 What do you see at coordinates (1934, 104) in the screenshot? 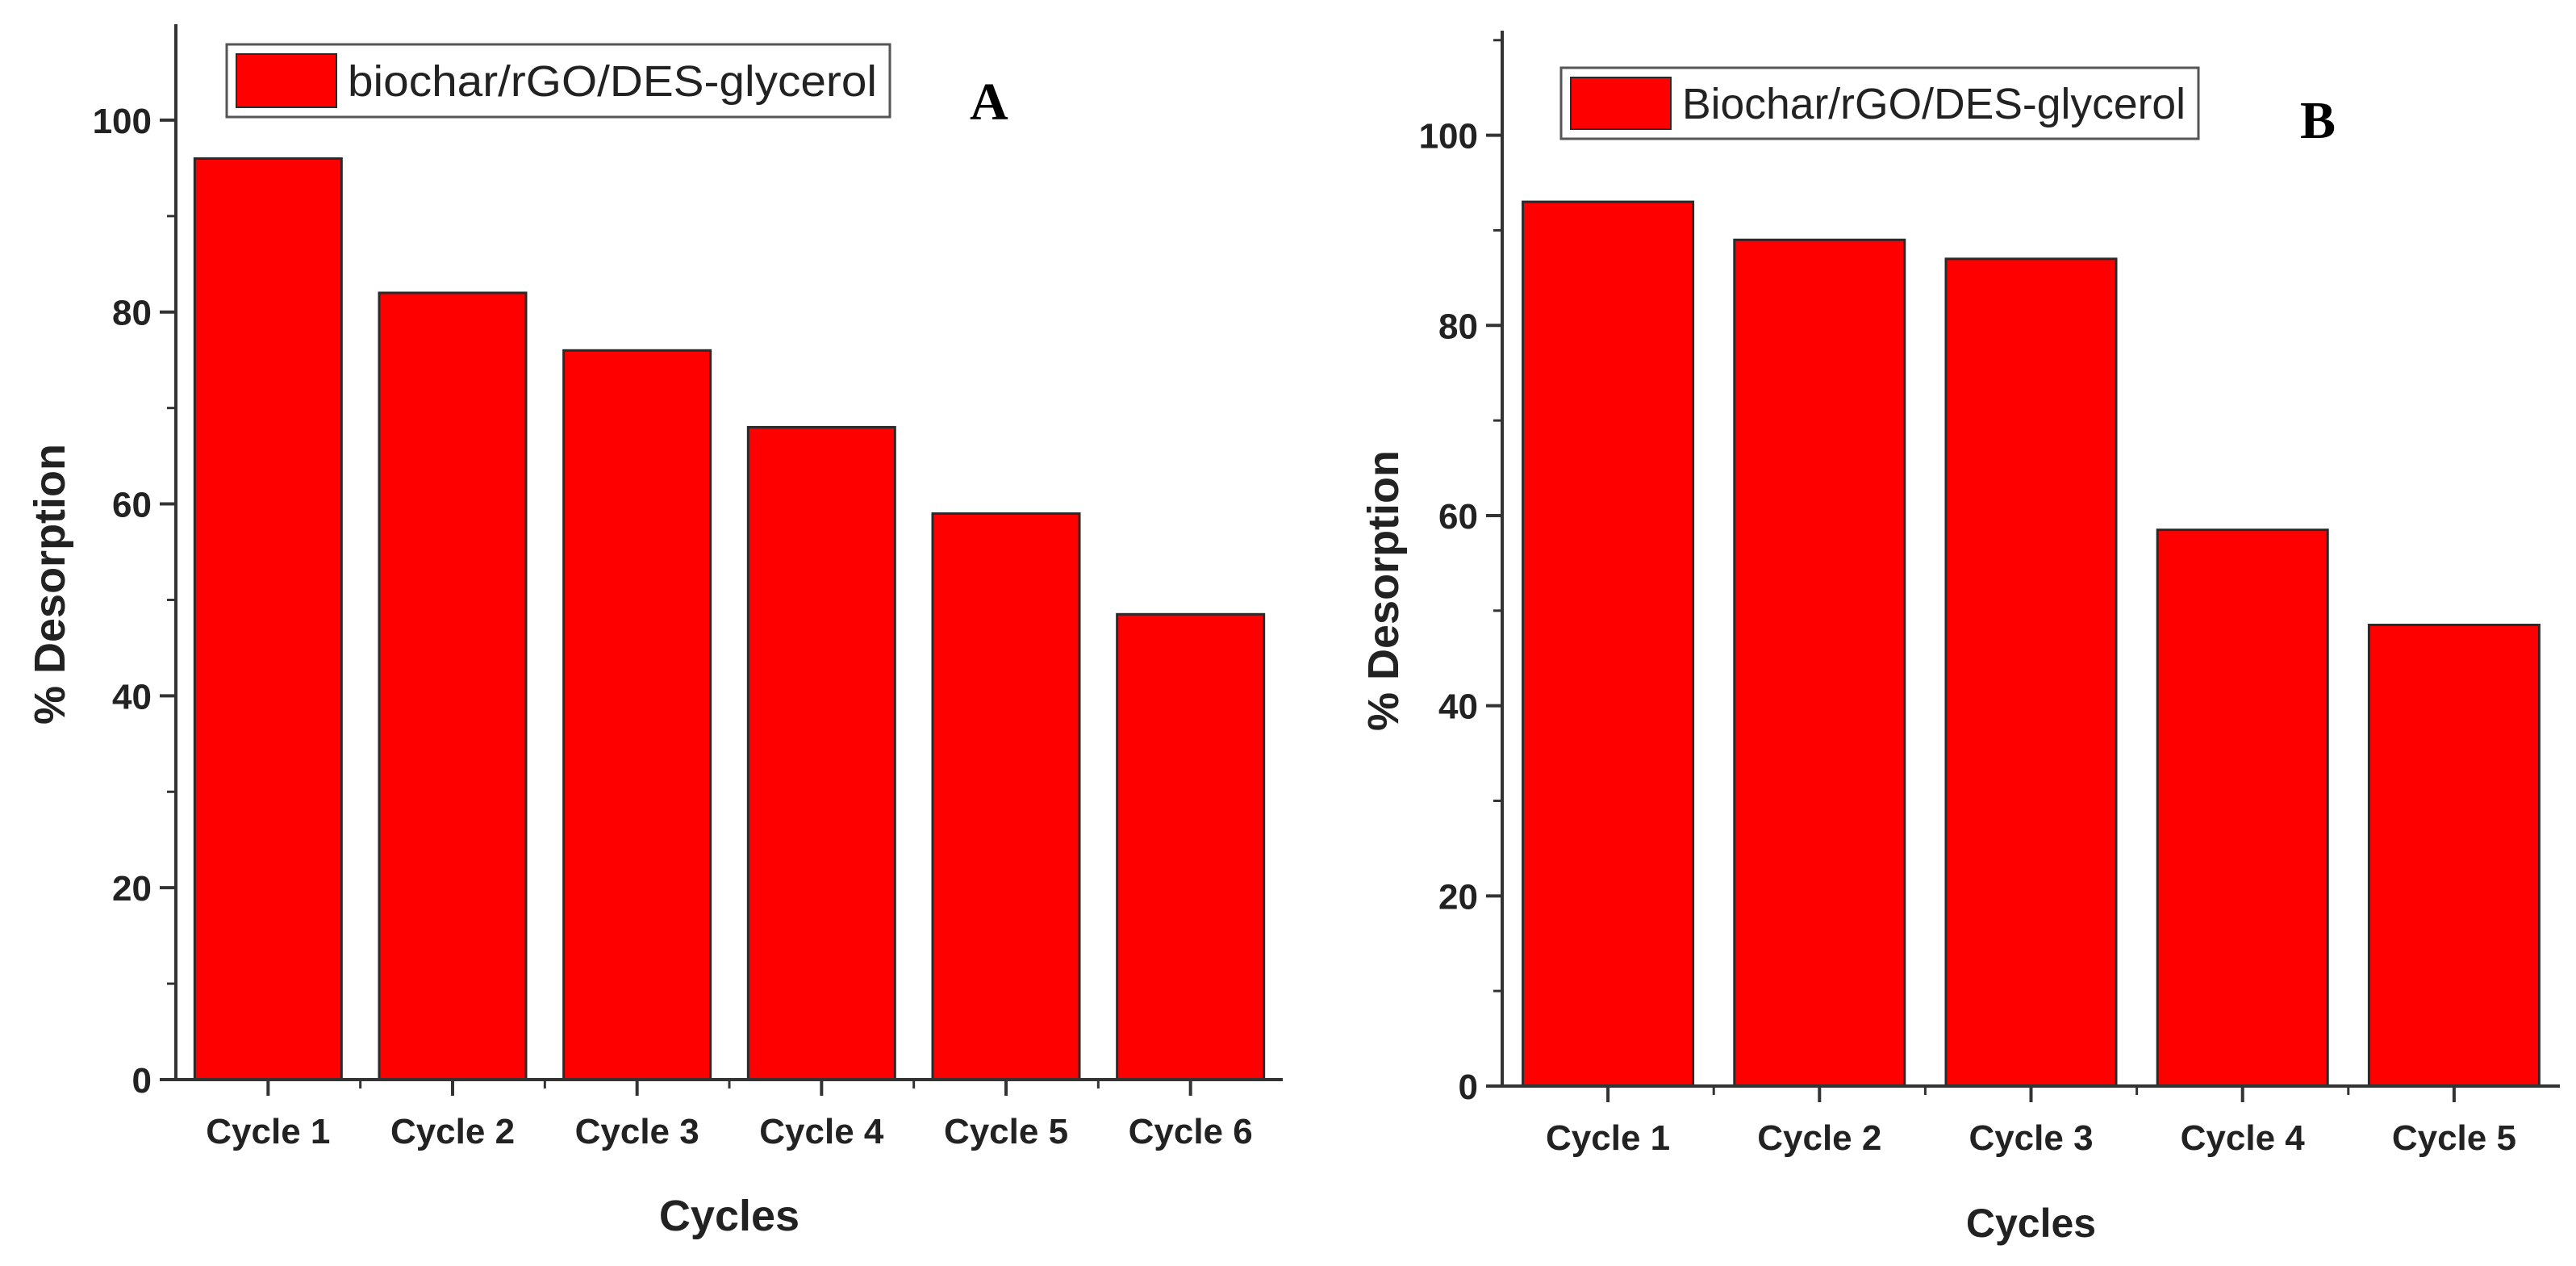
I see `legend-label: Biochar/rGO/DES-glycerol` at bounding box center [1934, 104].